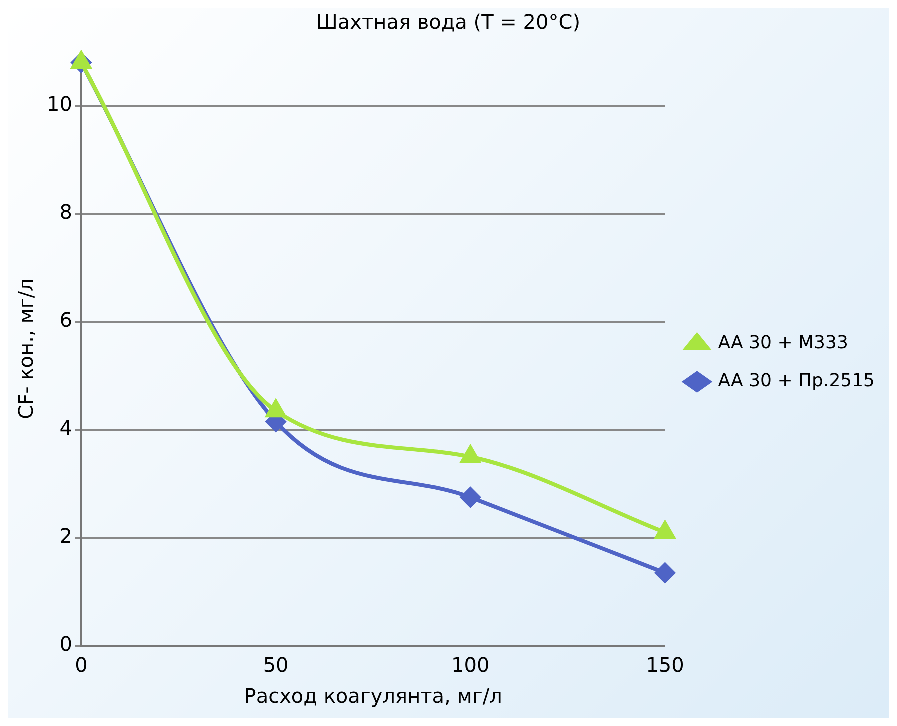 The height and width of the screenshot is (726, 897). What do you see at coordinates (26, 349) in the screenshot?
I see `y-axis-title: CF- кон., мг/л` at bounding box center [26, 349].